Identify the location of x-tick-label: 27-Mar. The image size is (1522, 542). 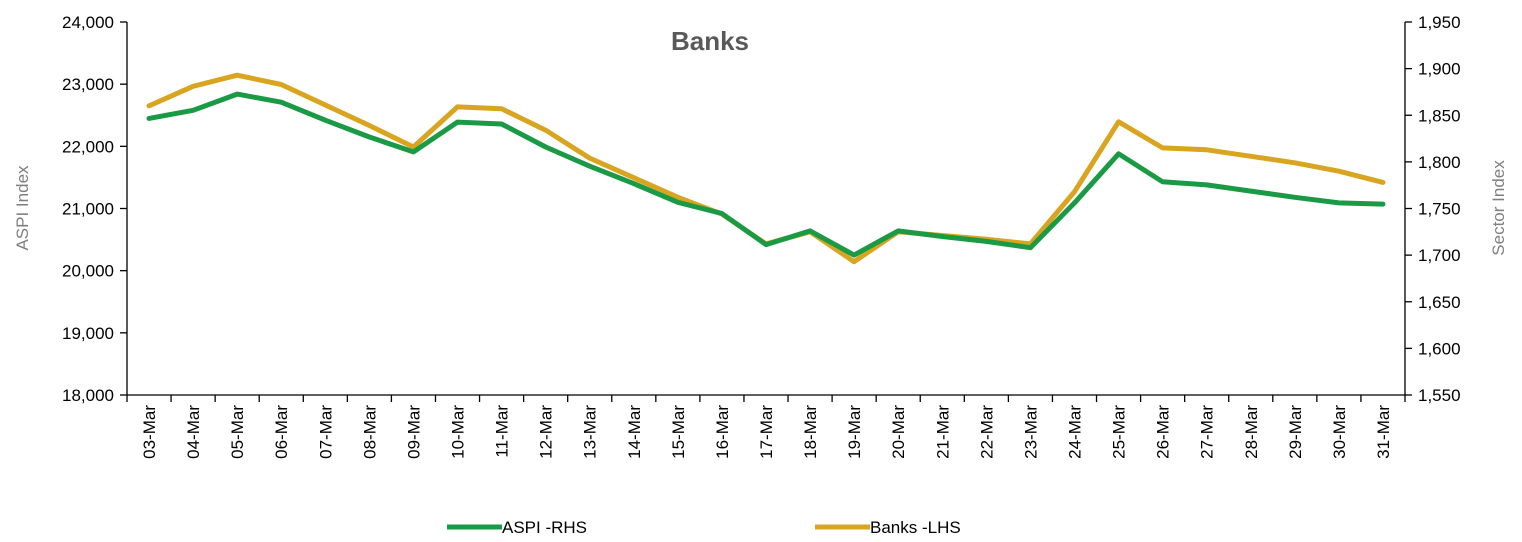
(1207, 432).